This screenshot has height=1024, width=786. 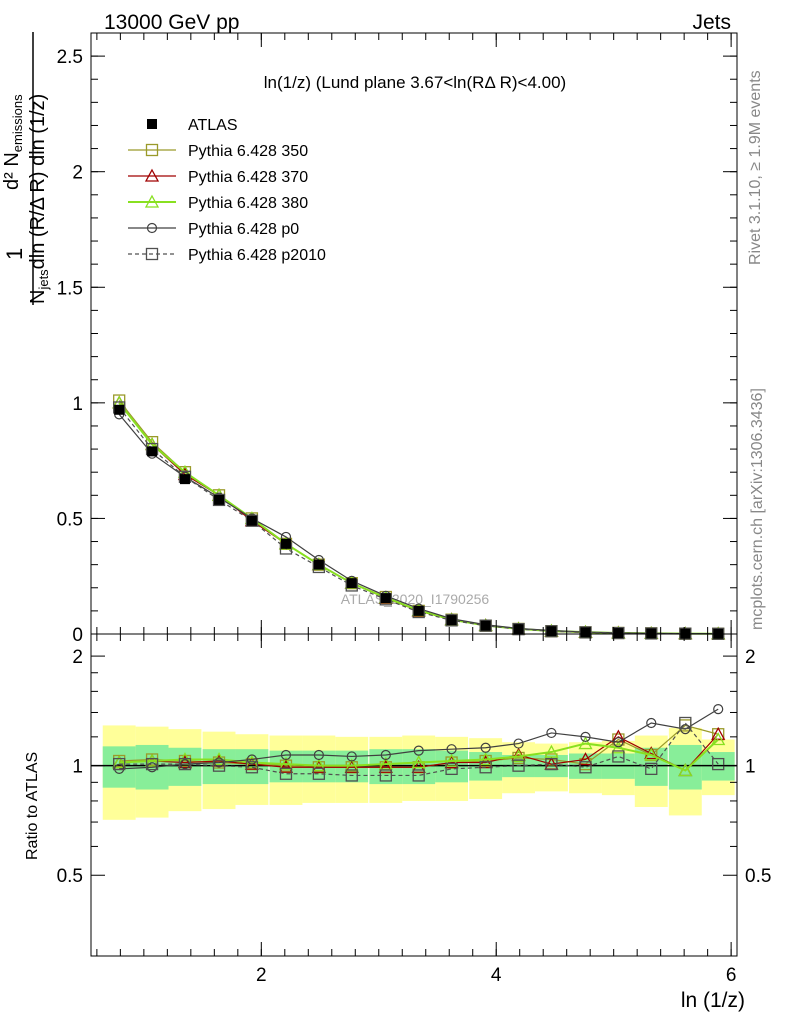 I want to click on legend-entry: Pythia 6.428 380, so click(x=218, y=203).